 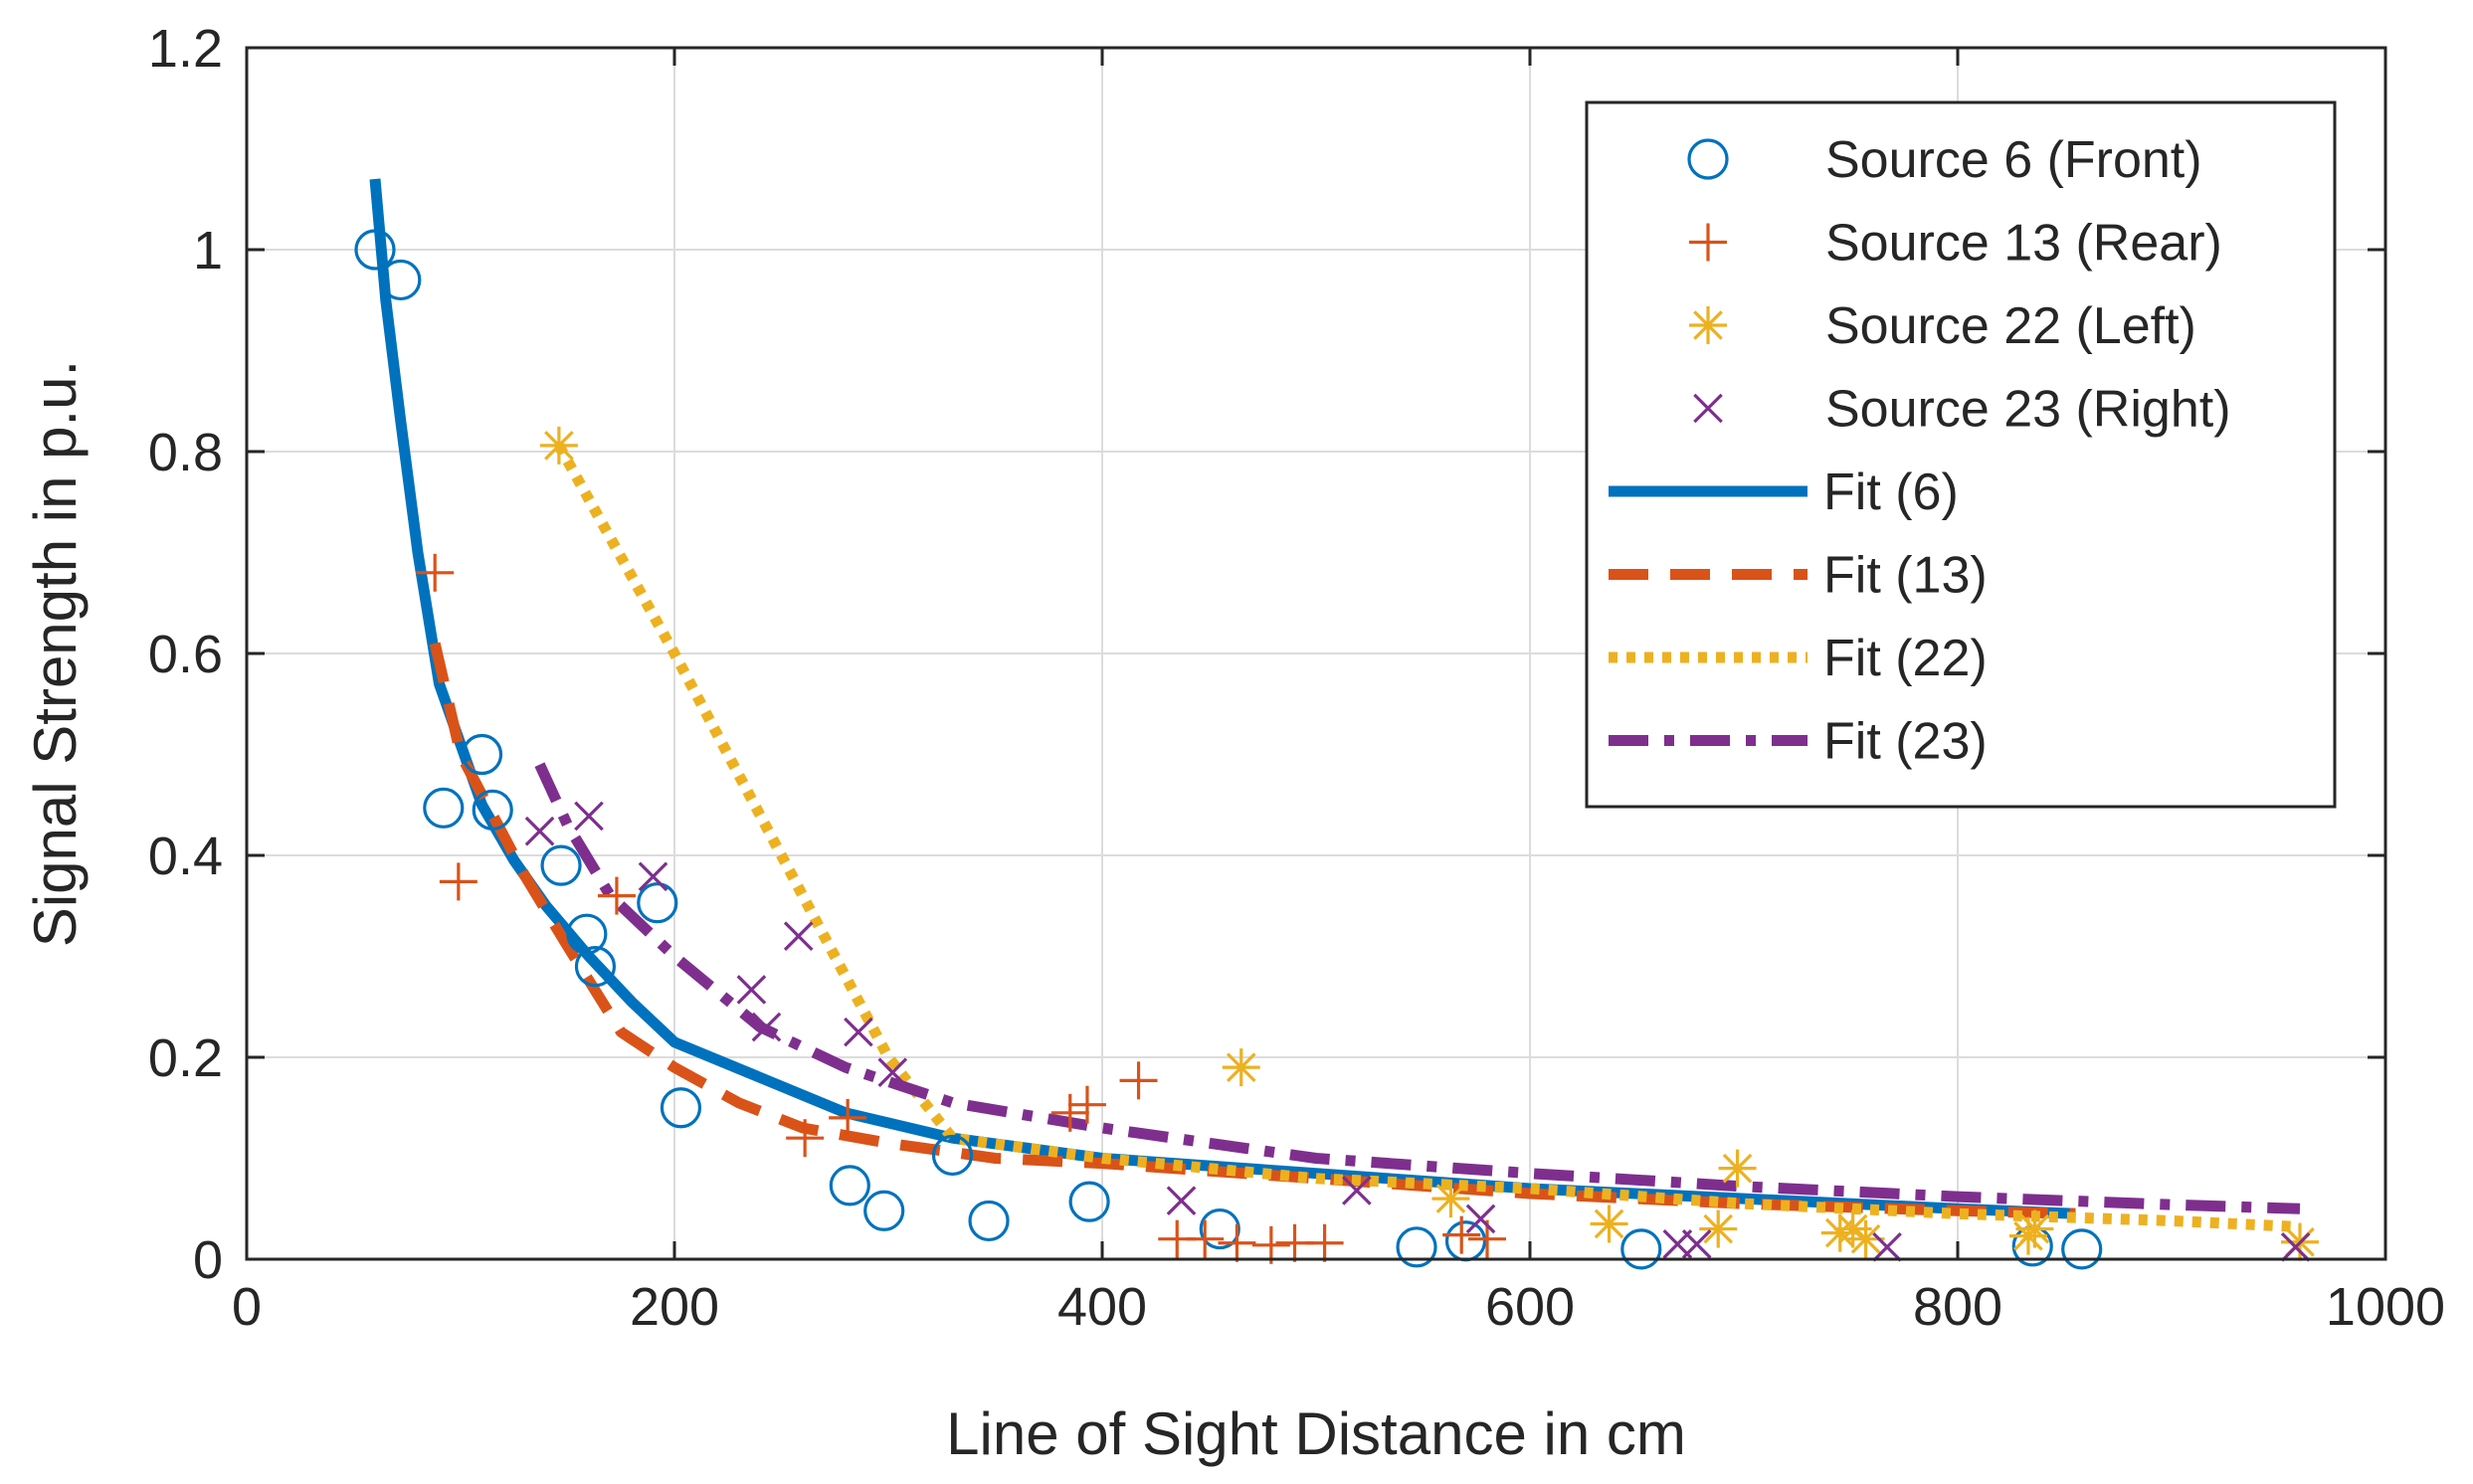 What do you see at coordinates (1905, 576) in the screenshot?
I see `legend-label: Fit (13)` at bounding box center [1905, 576].